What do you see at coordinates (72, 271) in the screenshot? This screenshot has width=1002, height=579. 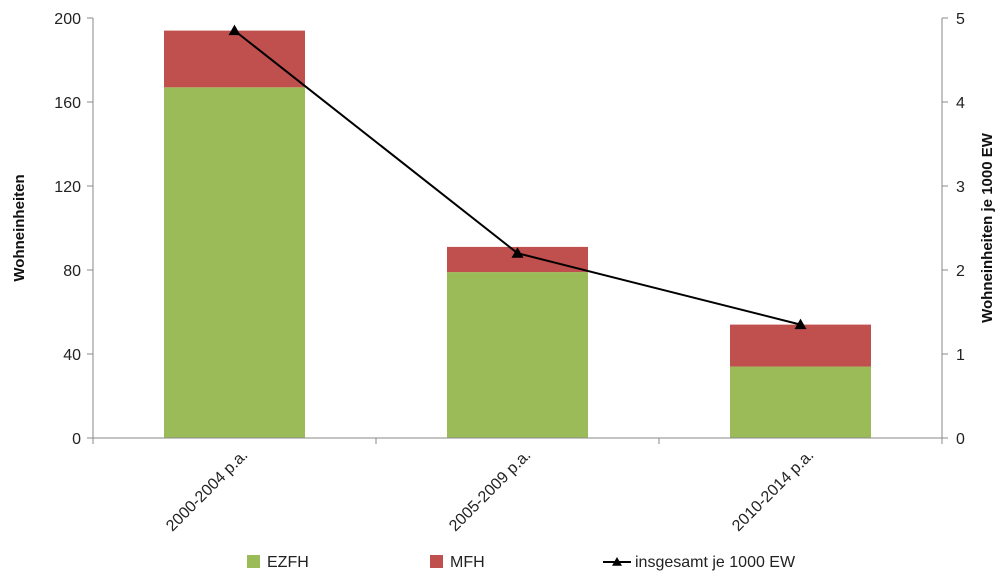 I see `left-tick-label: 80` at bounding box center [72, 271].